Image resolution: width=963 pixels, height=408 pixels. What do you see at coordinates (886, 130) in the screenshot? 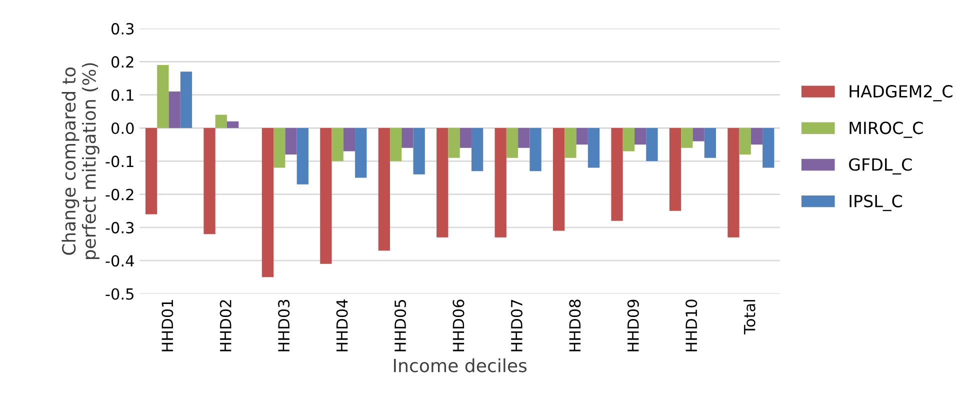
I see `legend-label: MIROC_C` at bounding box center [886, 130].